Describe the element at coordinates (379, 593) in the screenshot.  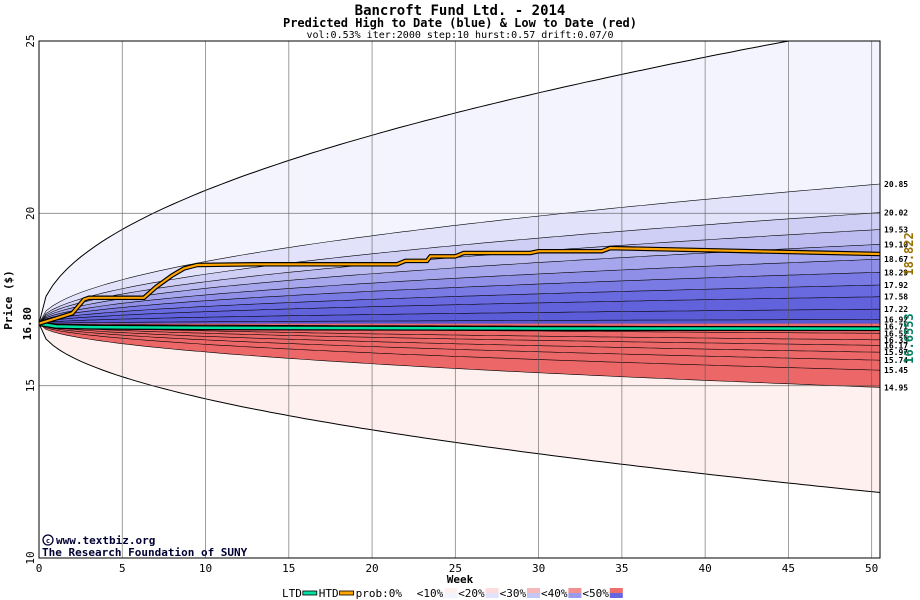
I see `legend-prob-0: prob:0%` at that location.